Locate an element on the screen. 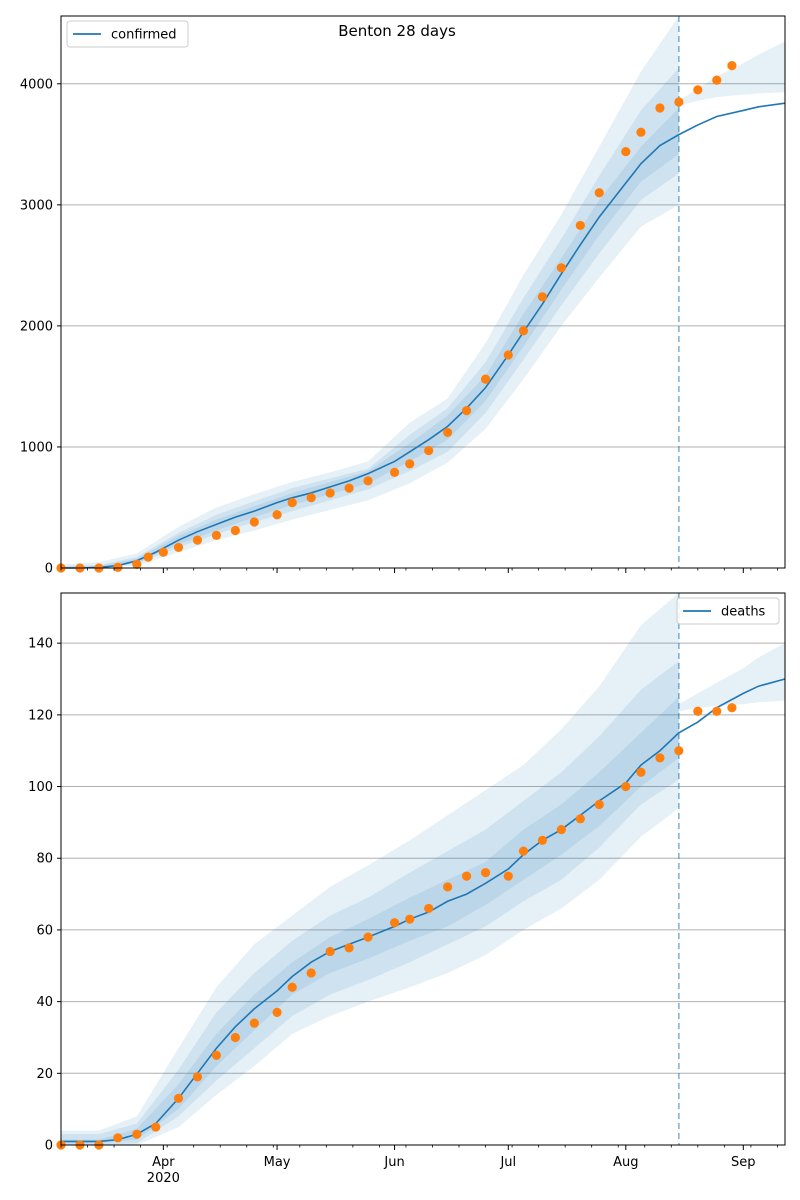 Image resolution: width=800 pixels, height=1200 pixels. x-tick-label: Apr is located at coordinates (163, 1162).